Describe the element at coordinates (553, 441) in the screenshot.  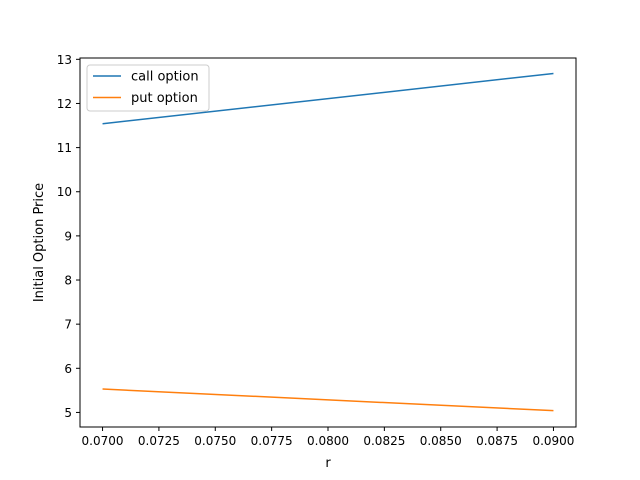
I see `x-tick-label: 0.0900` at that location.